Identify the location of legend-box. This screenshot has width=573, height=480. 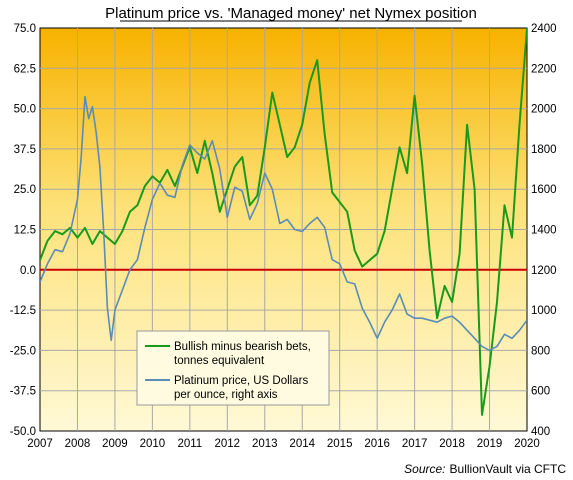
(233, 368).